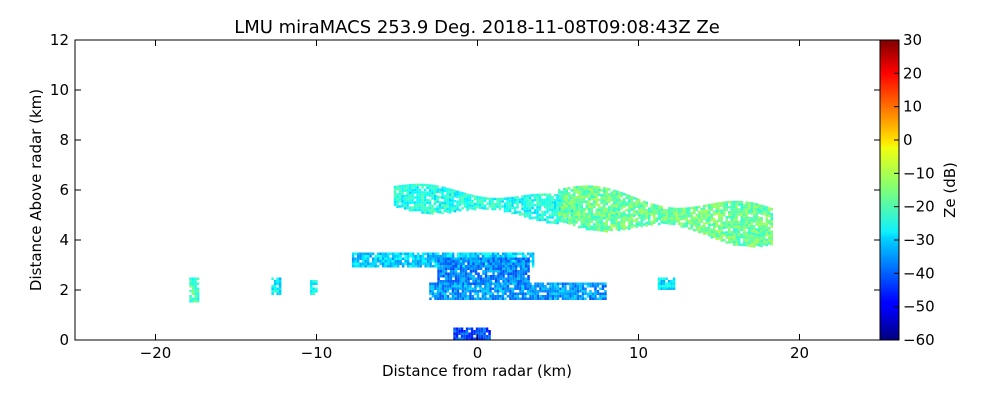  Describe the element at coordinates (477, 371) in the screenshot. I see `x-axis-label: Distance from radar (km)` at that location.